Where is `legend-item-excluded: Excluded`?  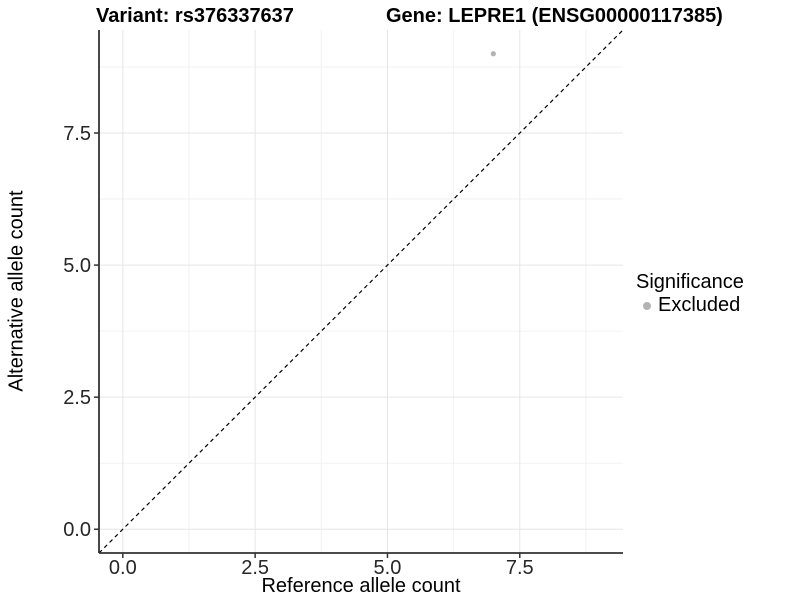
legend-item-excluded: Excluded is located at coordinates (716, 305).